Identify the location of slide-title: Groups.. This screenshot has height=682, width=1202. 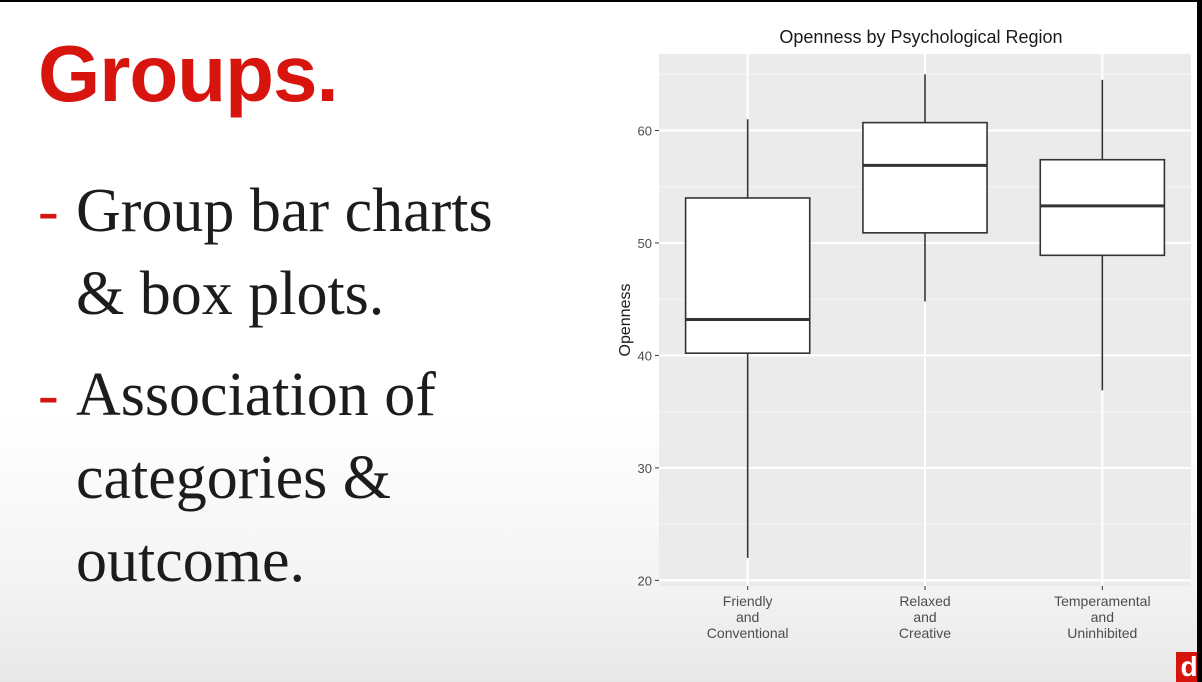
(188, 73).